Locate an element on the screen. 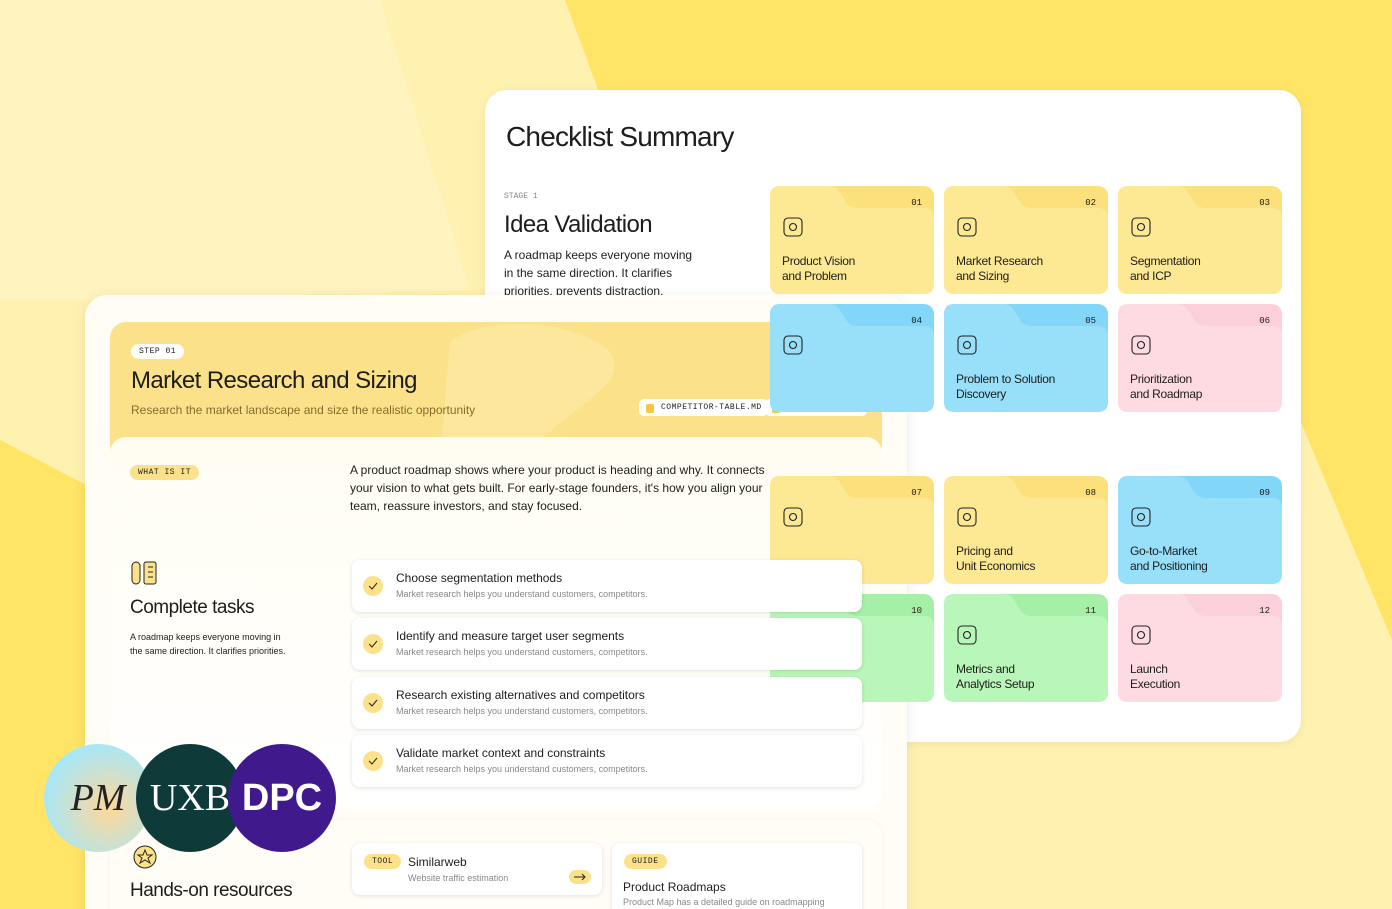  card-number: 05 is located at coordinates (1090, 321).